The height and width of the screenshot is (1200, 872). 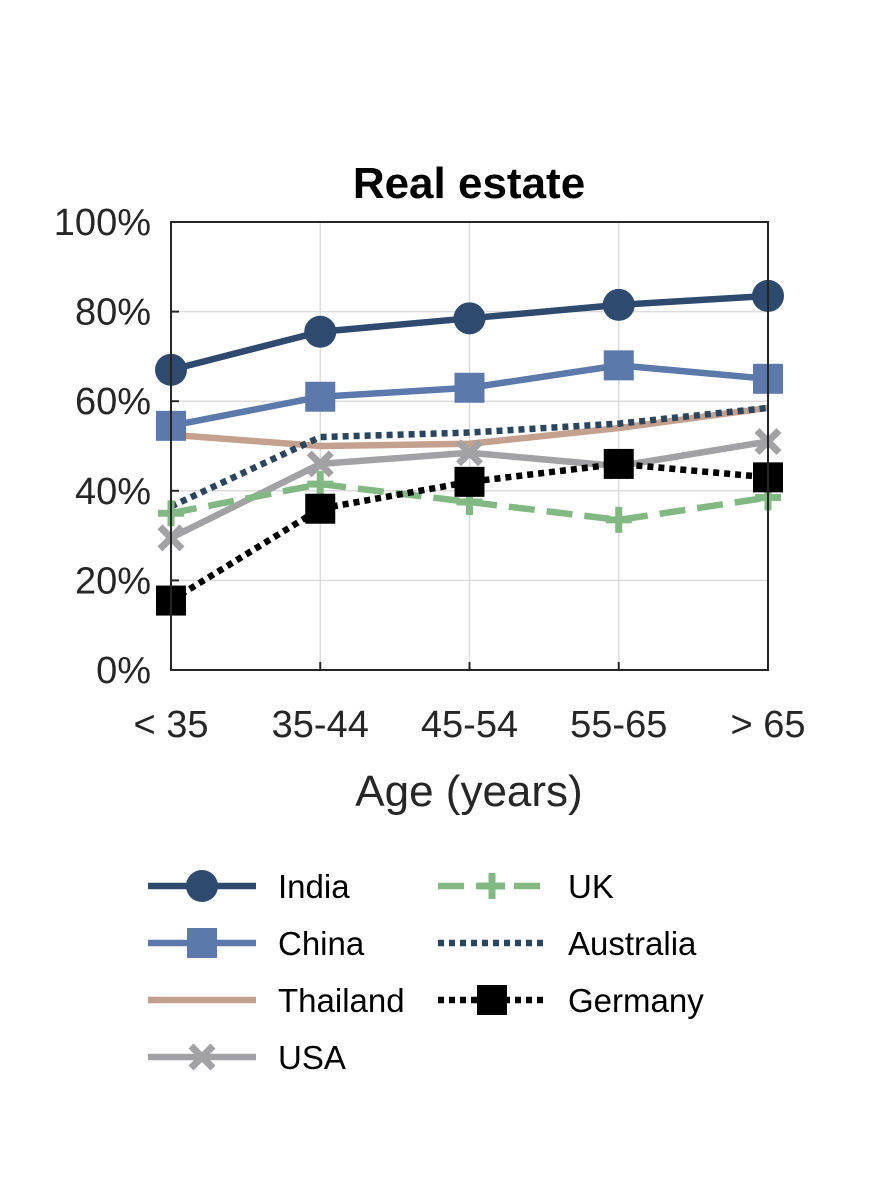 What do you see at coordinates (321, 943) in the screenshot?
I see `legend-label-china: China` at bounding box center [321, 943].